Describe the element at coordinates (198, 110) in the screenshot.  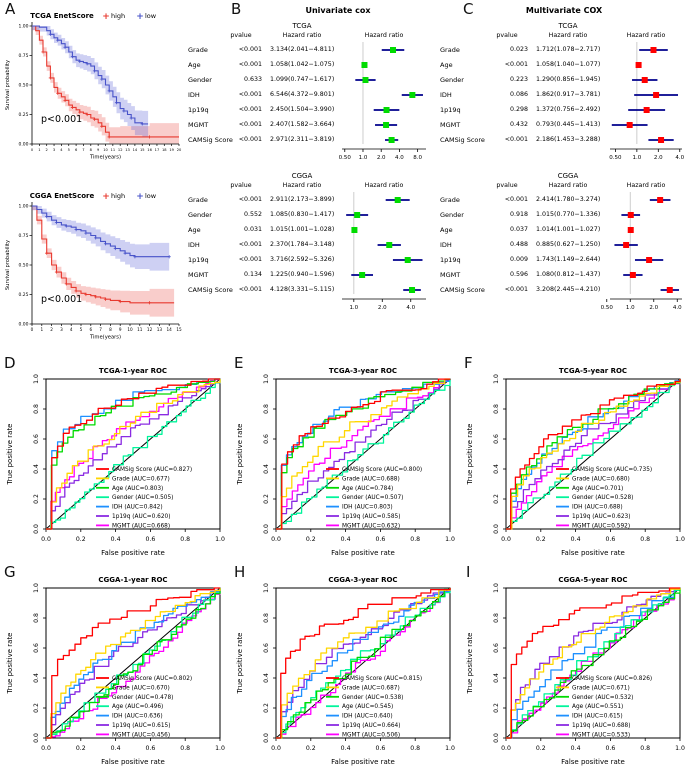
I see `row-label-1p19q: 1p19q` at that location.